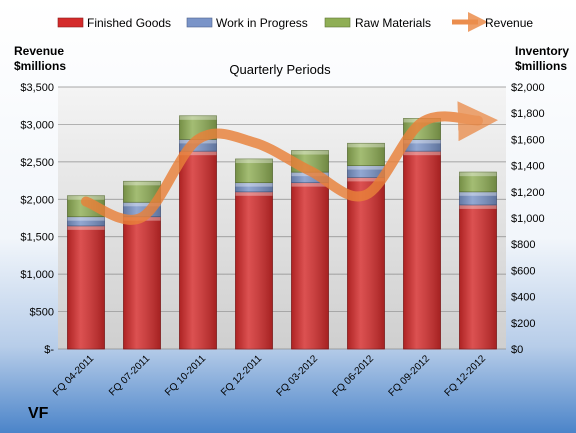  I want to click on right-tick-label: $0, so click(517, 350).